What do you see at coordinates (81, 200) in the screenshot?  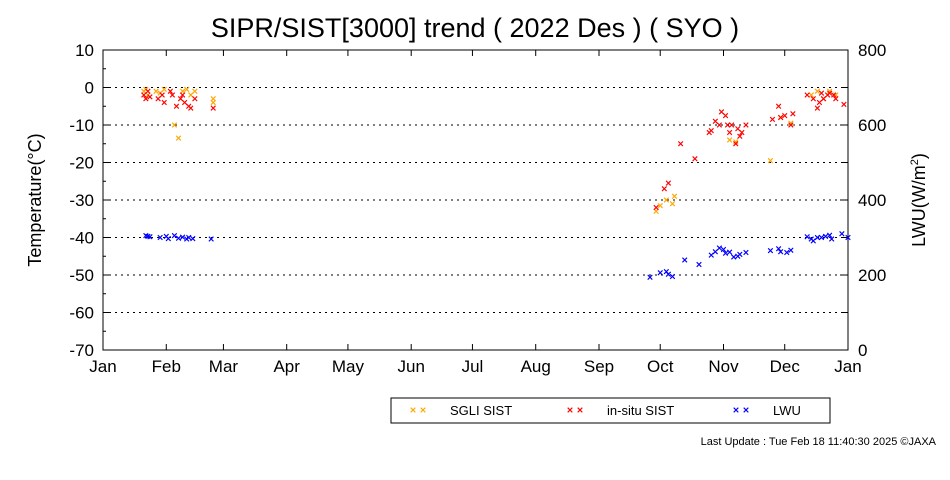 I see `y-tick-label: -30` at bounding box center [81, 200].